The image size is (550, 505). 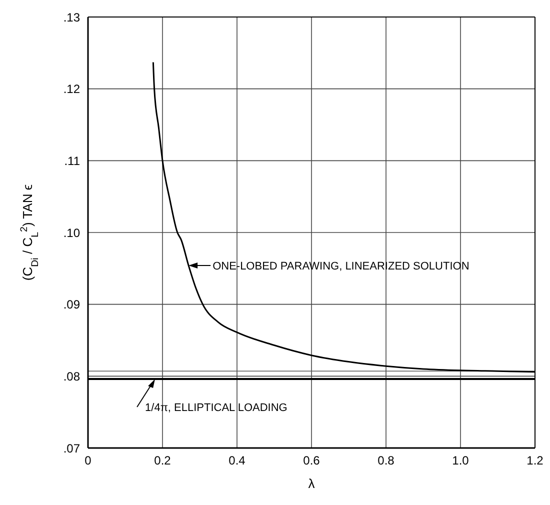 I want to click on x-tick-label: 1.2, so click(x=535, y=461).